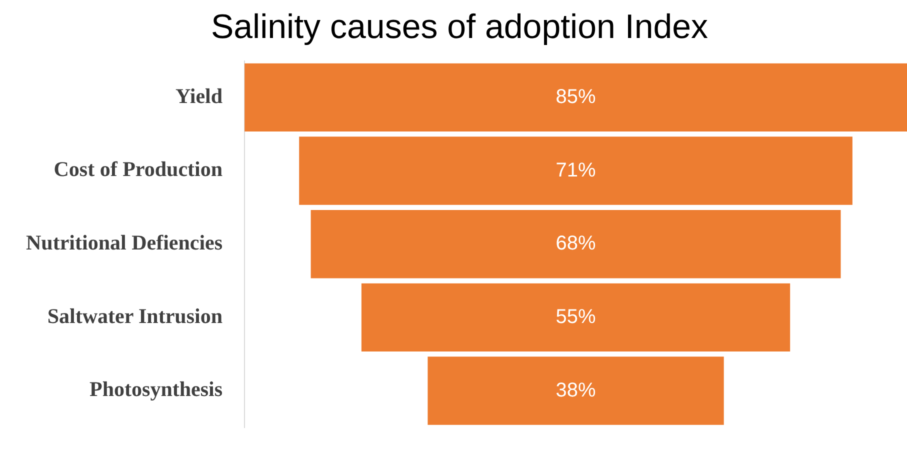 This screenshot has width=907, height=454. What do you see at coordinates (459, 27) in the screenshot?
I see `text: Salinity causes of adoption Index` at bounding box center [459, 27].